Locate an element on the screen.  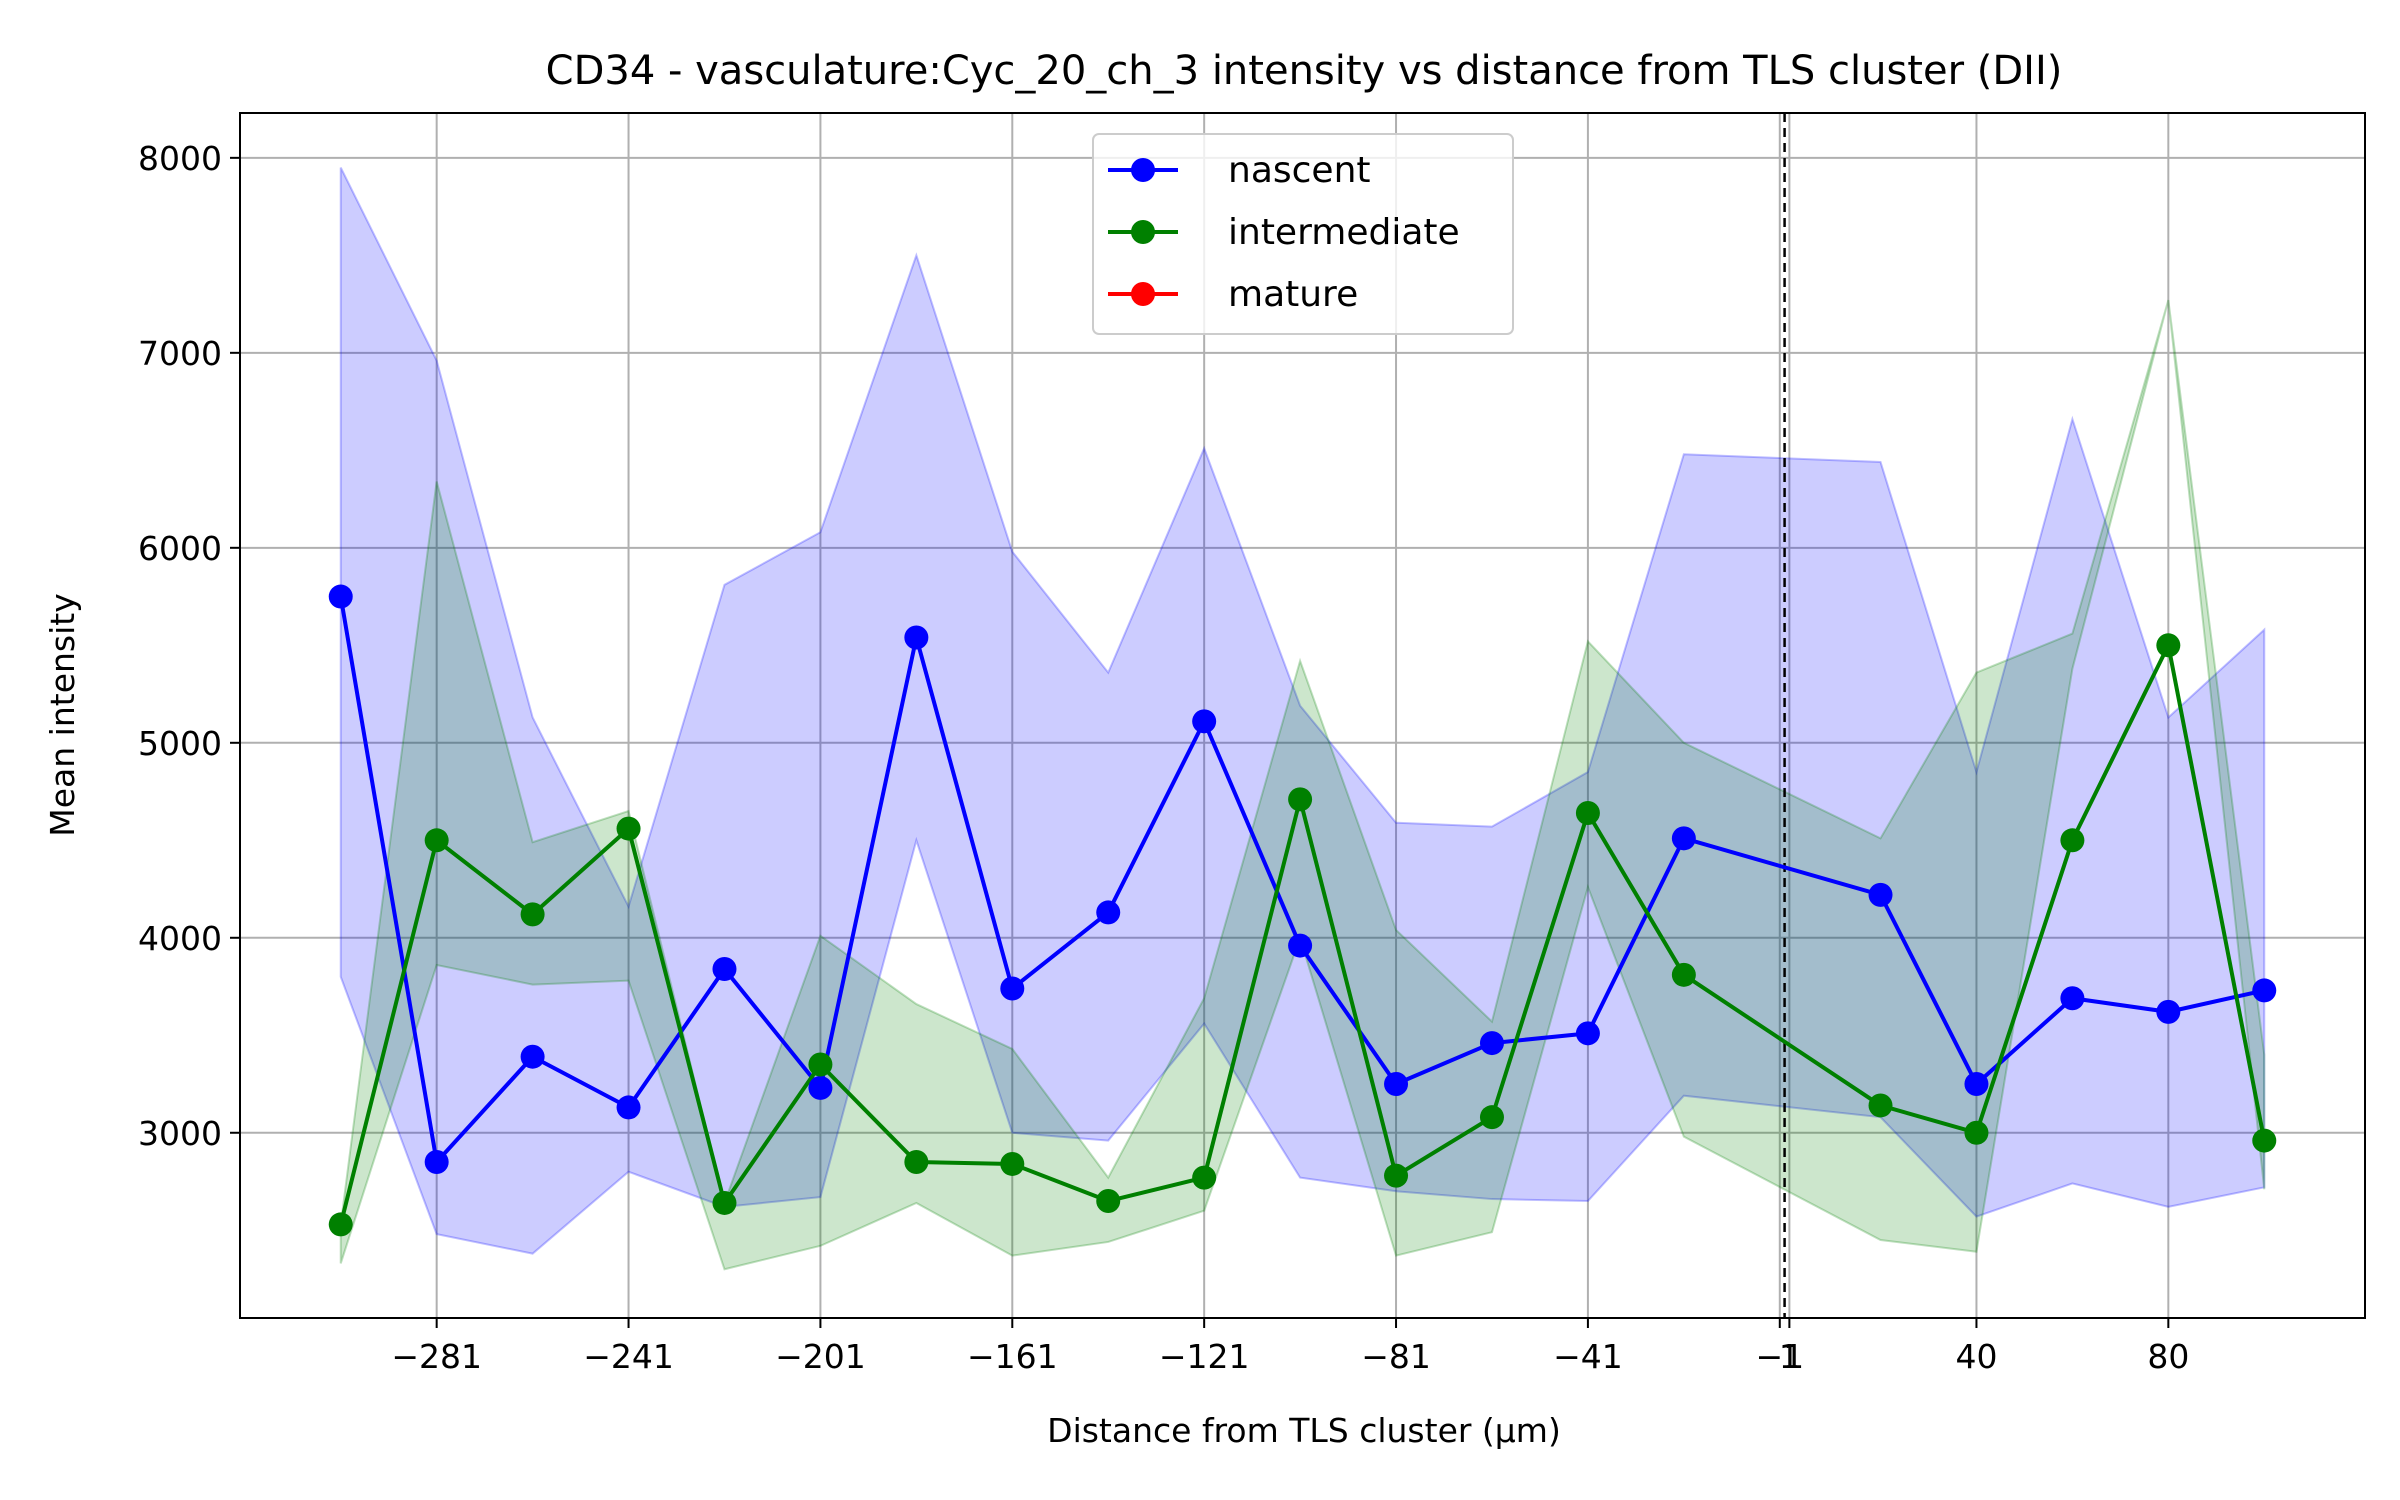
x-tick-label: 80 is located at coordinates (2168, 1356).